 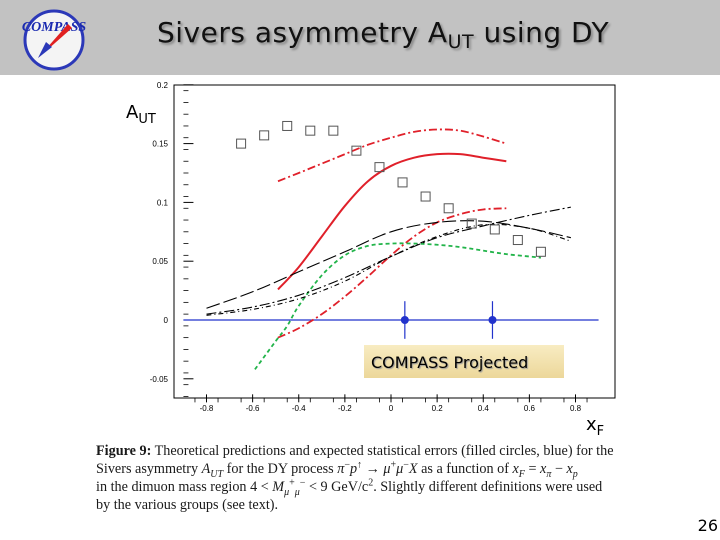 I want to click on x-tick-label: 0.2, so click(x=438, y=408).